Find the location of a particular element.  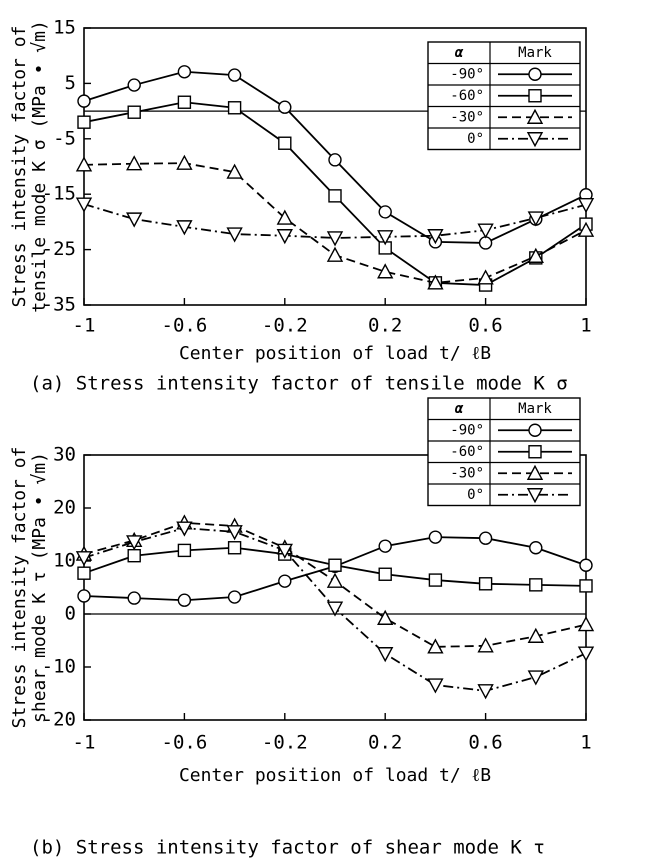

x-tick-label: -0.2 is located at coordinates (285, 743).